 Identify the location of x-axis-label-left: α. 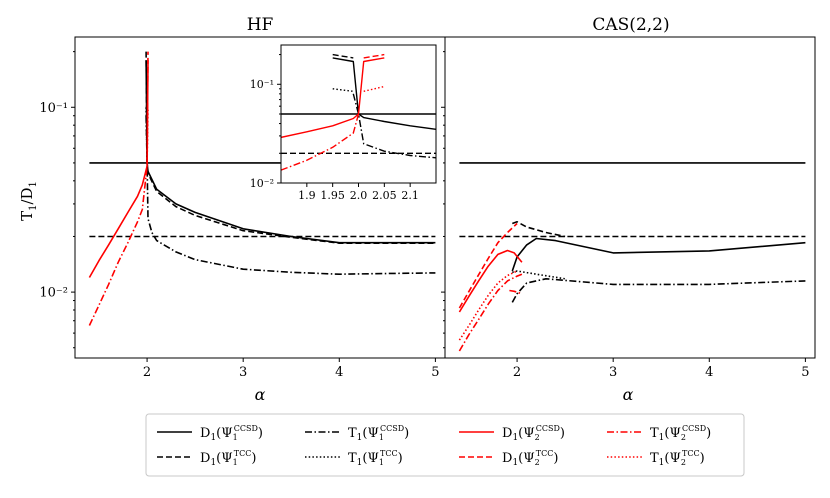
(260, 394).